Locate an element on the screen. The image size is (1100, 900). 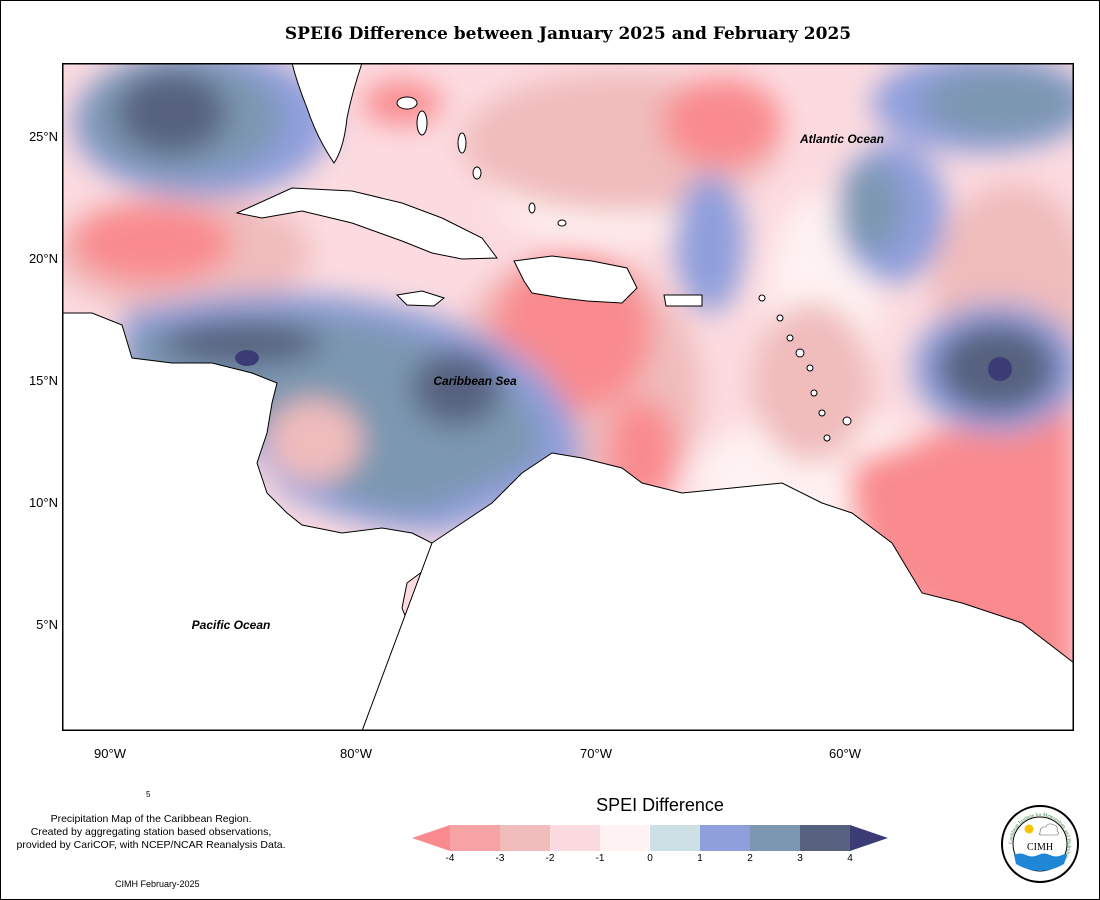
lon-label-80w: 80°W is located at coordinates (356, 753).